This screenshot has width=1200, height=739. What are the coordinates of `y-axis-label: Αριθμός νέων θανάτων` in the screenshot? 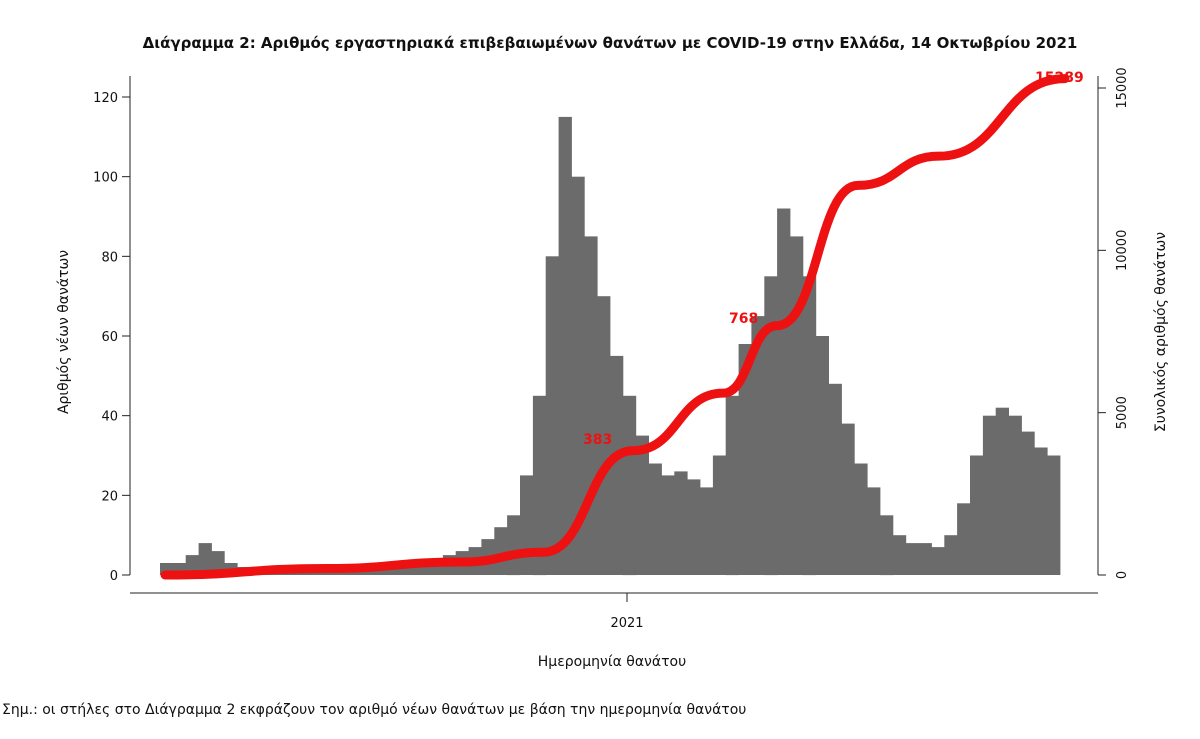 It's located at (64, 332).